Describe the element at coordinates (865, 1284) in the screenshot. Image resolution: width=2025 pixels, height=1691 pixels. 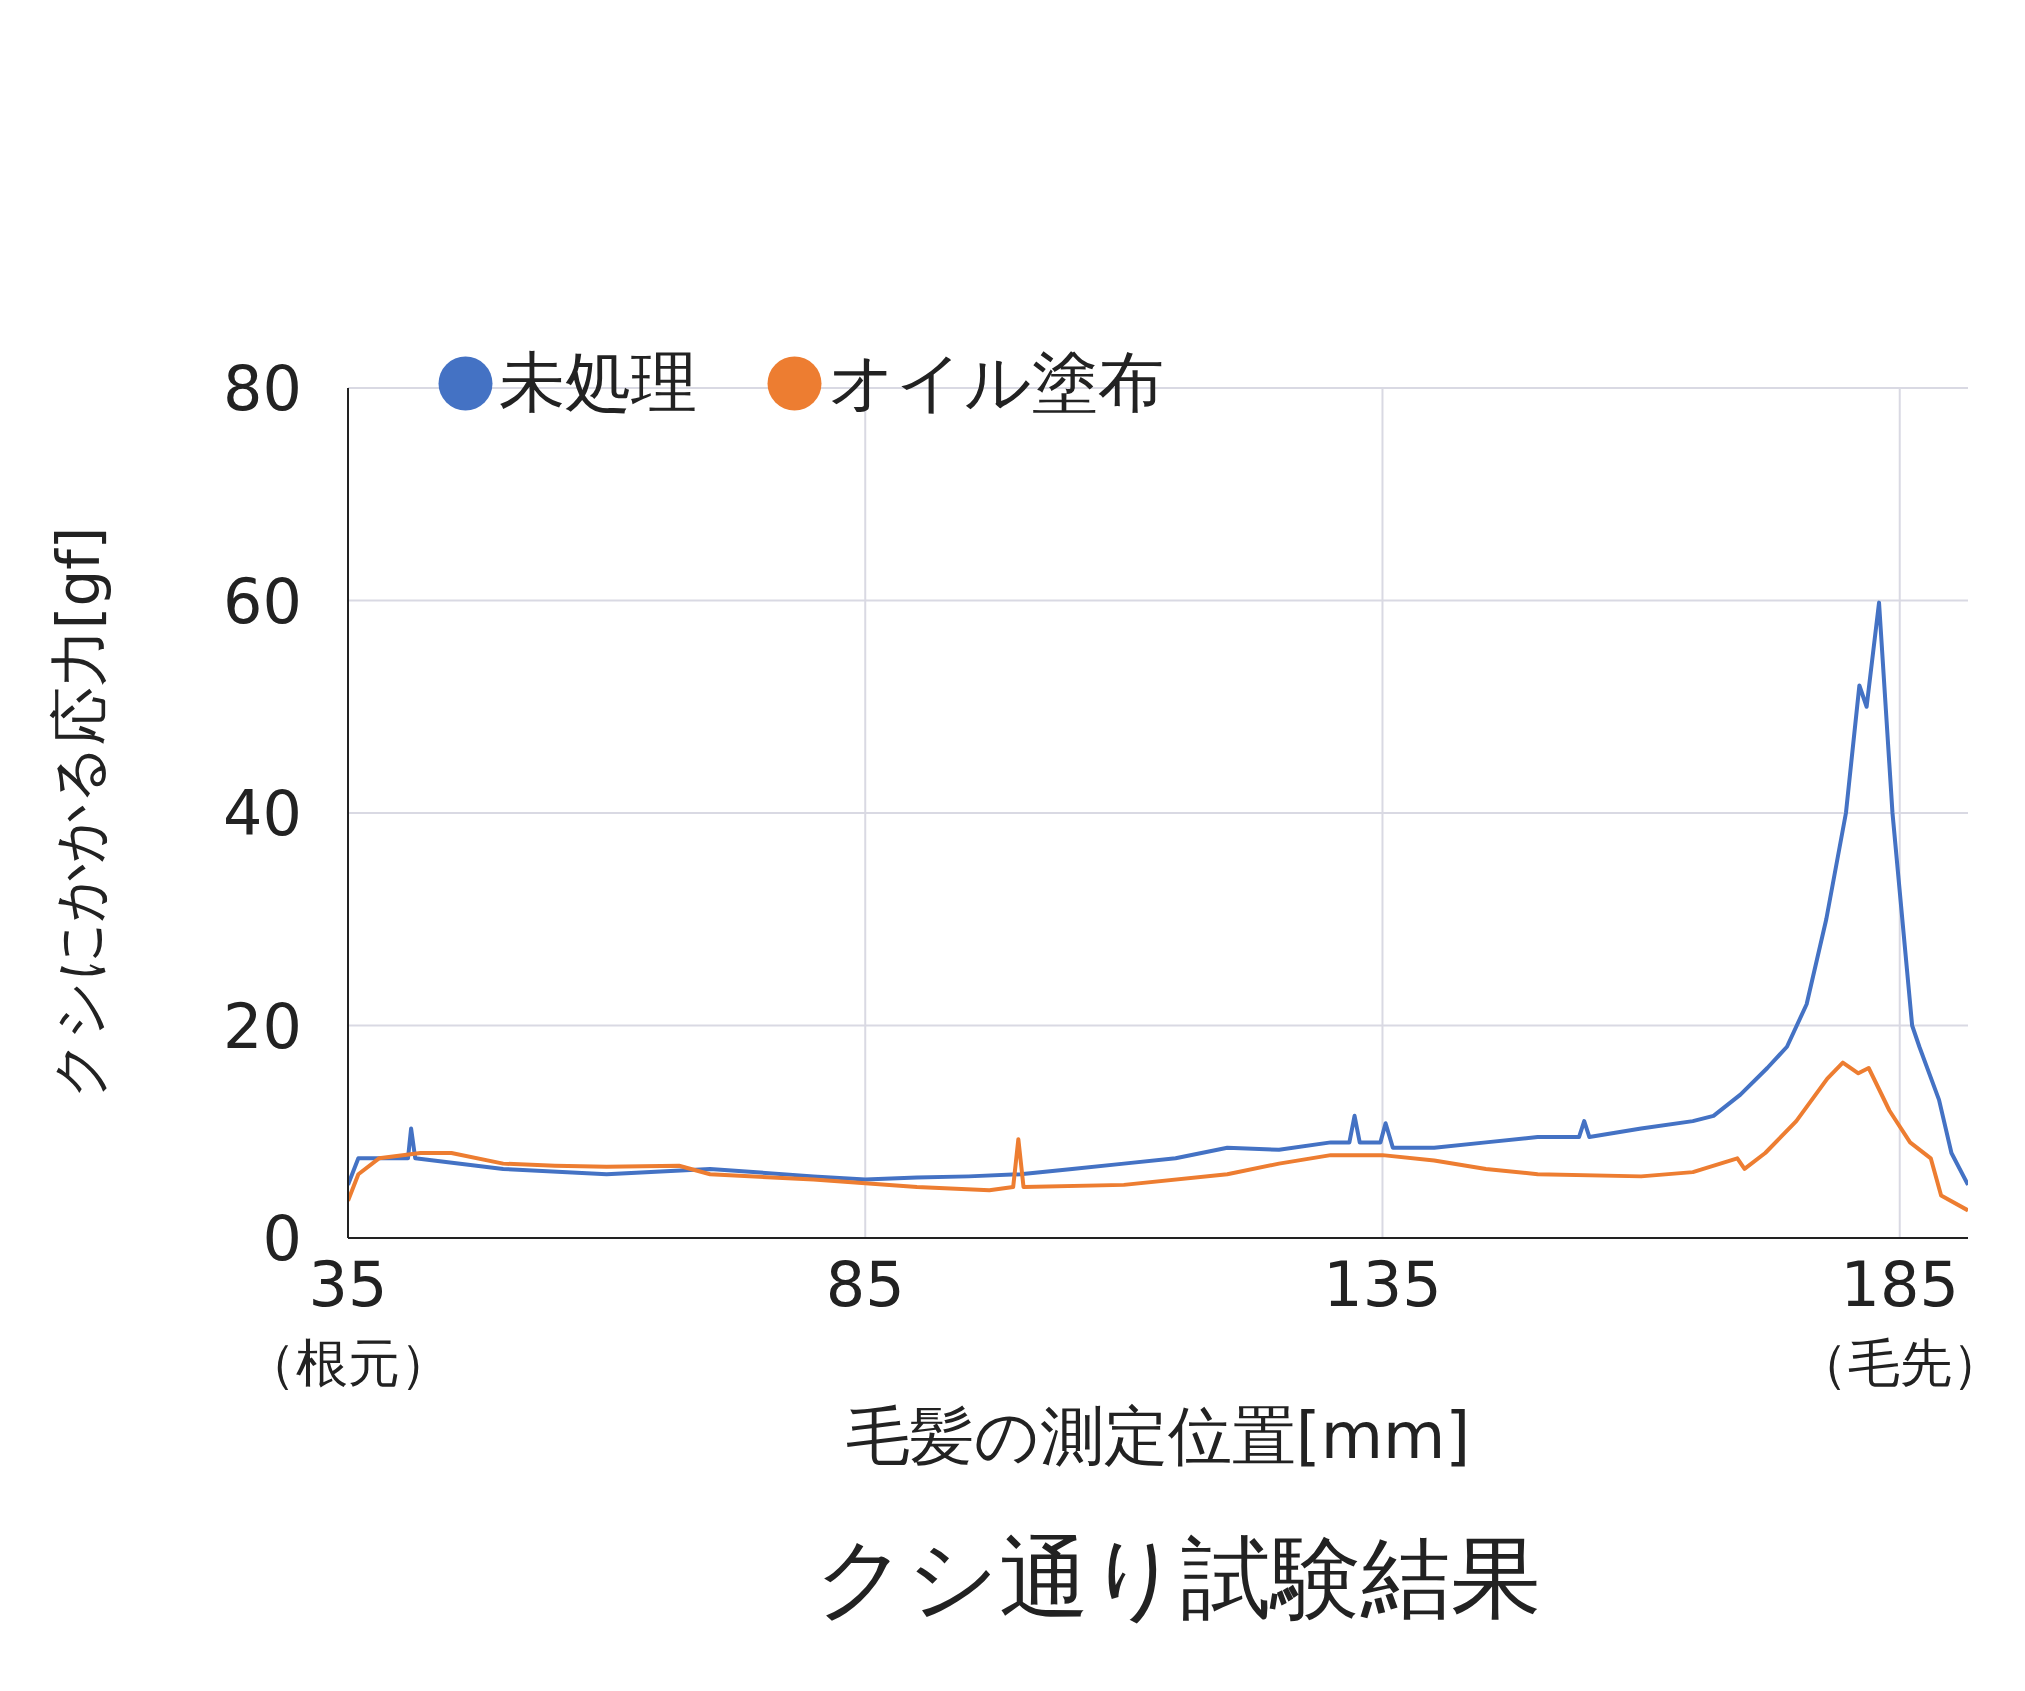
I see `x-tick-label: 85` at that location.